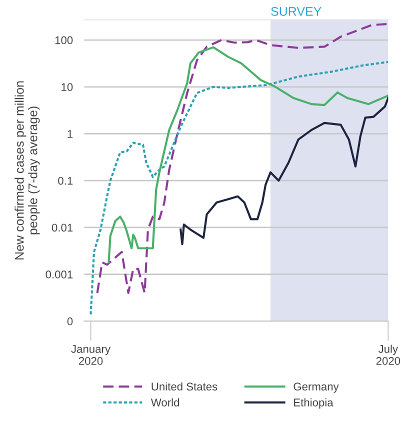  I want to click on y-tick-label: 0, so click(70, 321).